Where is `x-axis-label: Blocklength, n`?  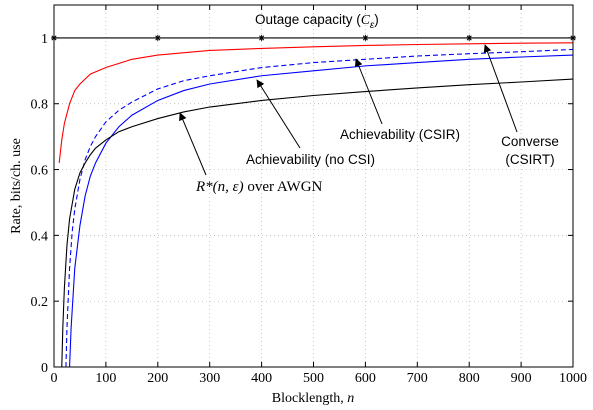 x-axis-label: Blocklength, n is located at coordinates (313, 398).